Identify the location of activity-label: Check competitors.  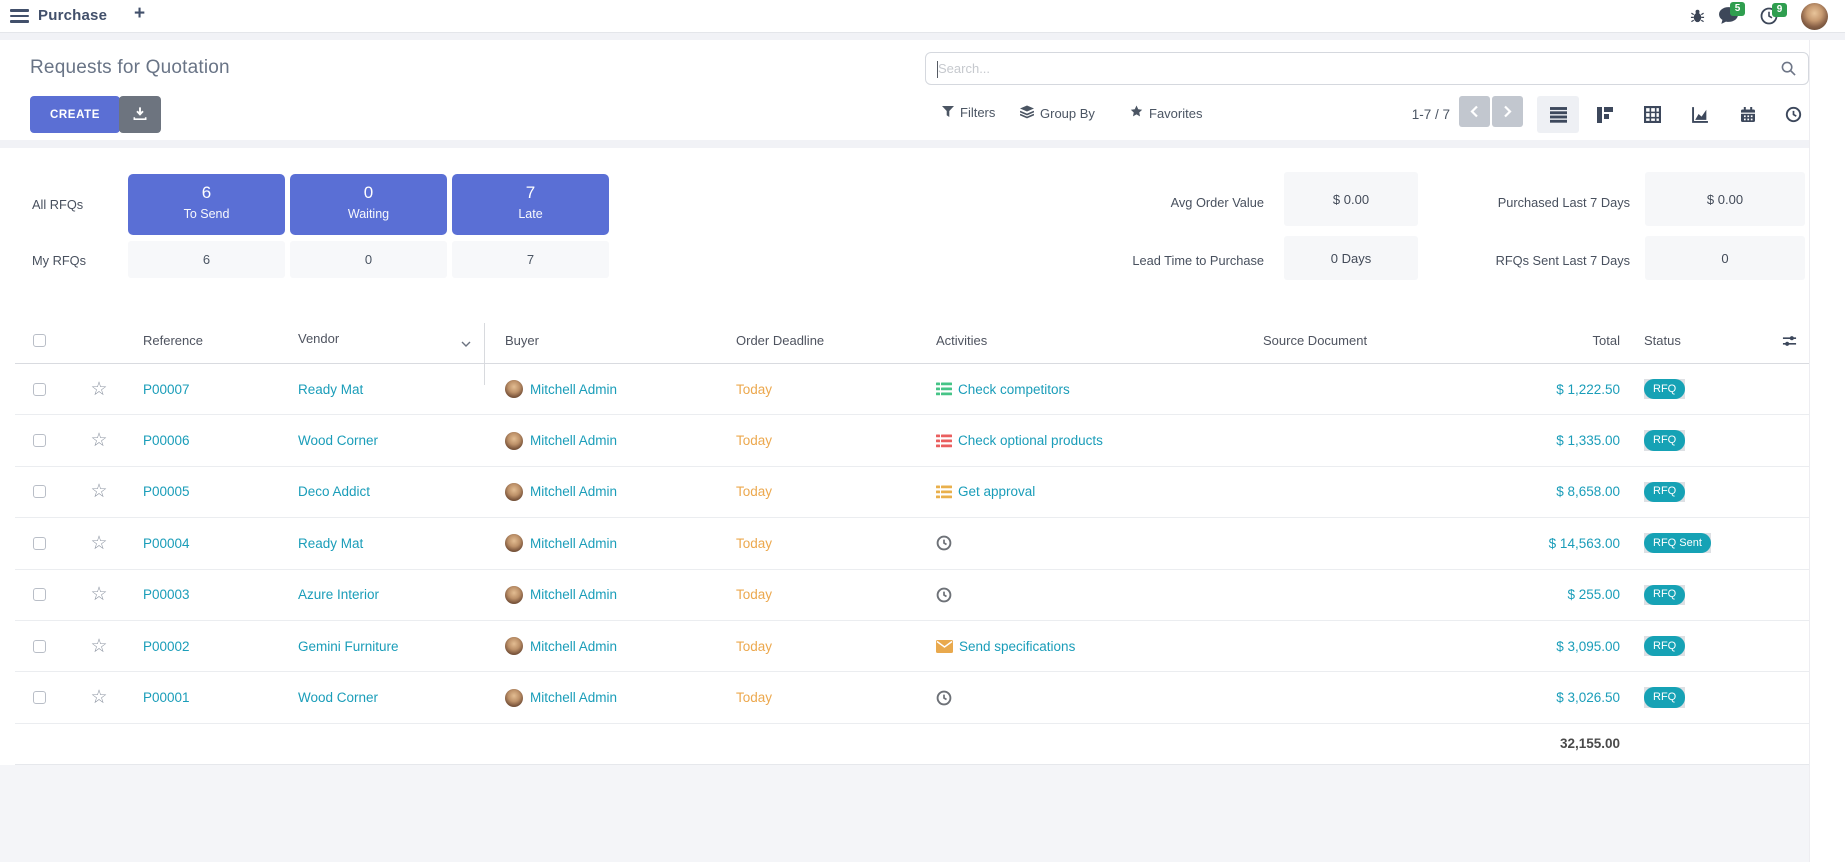
(1014, 389).